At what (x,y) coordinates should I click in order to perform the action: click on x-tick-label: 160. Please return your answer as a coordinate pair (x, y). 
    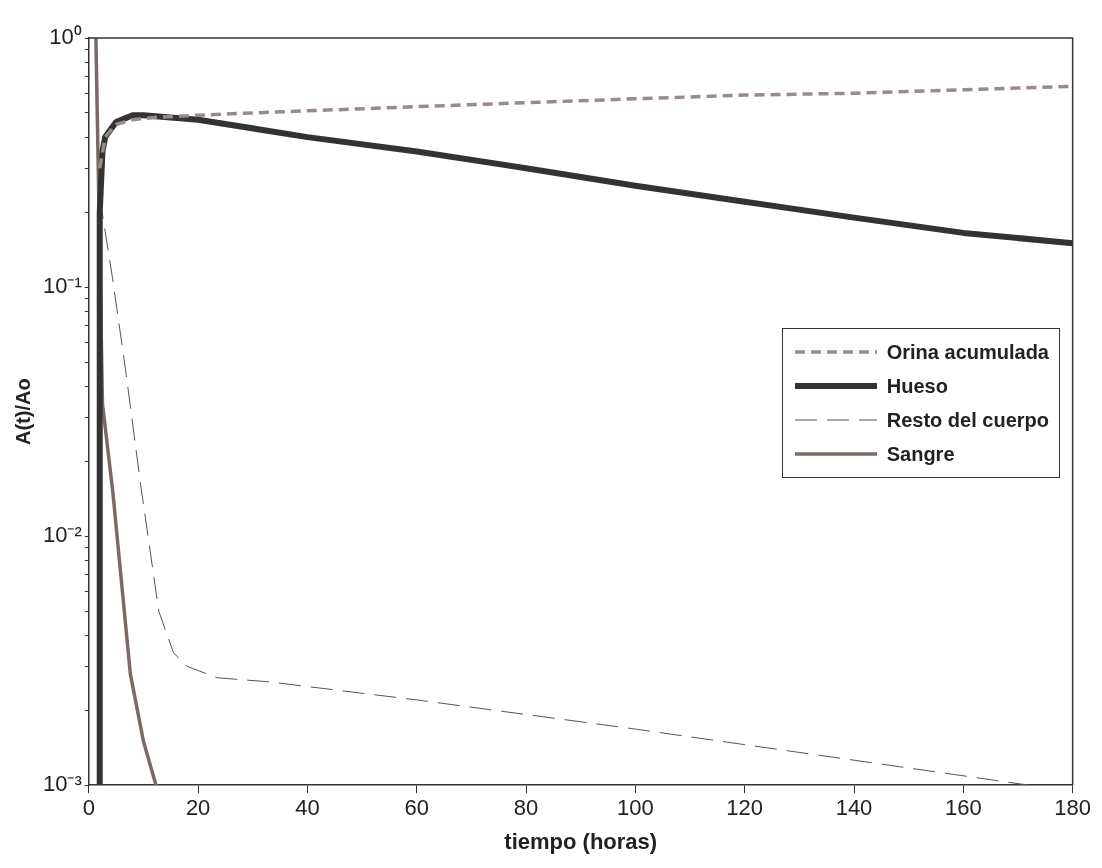
    Looking at the image, I should click on (963, 808).